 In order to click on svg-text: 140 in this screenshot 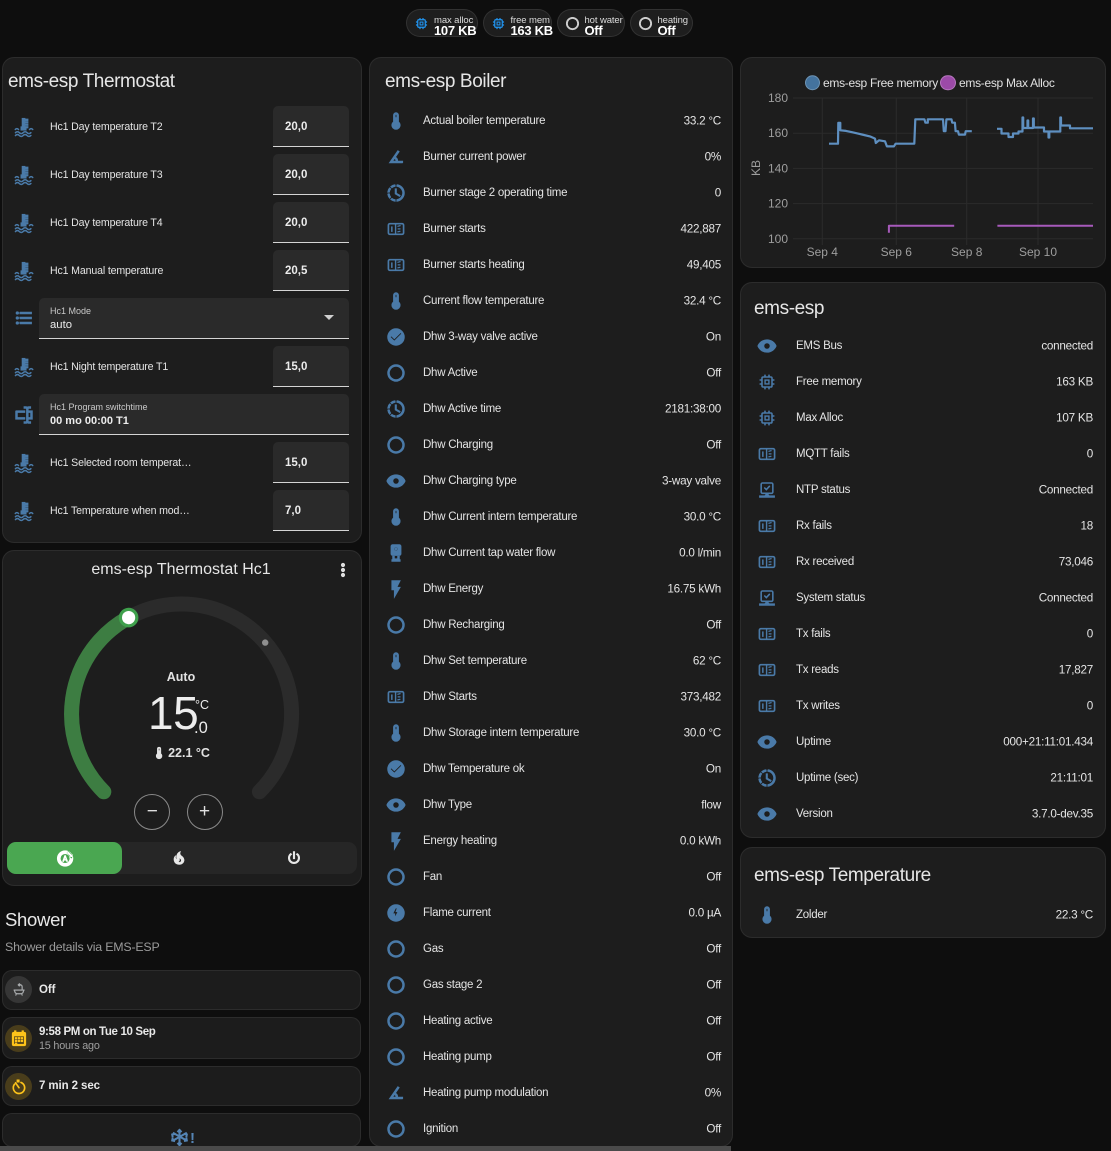, I will do `click(778, 168)`.